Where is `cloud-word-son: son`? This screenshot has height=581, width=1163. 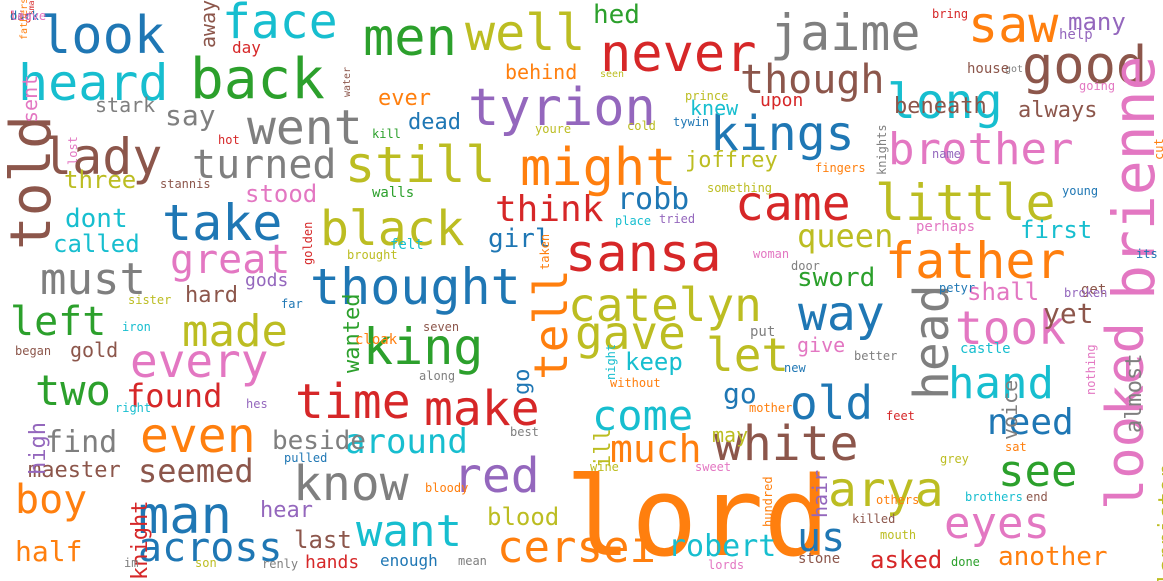 cloud-word-son: son is located at coordinates (206, 563).